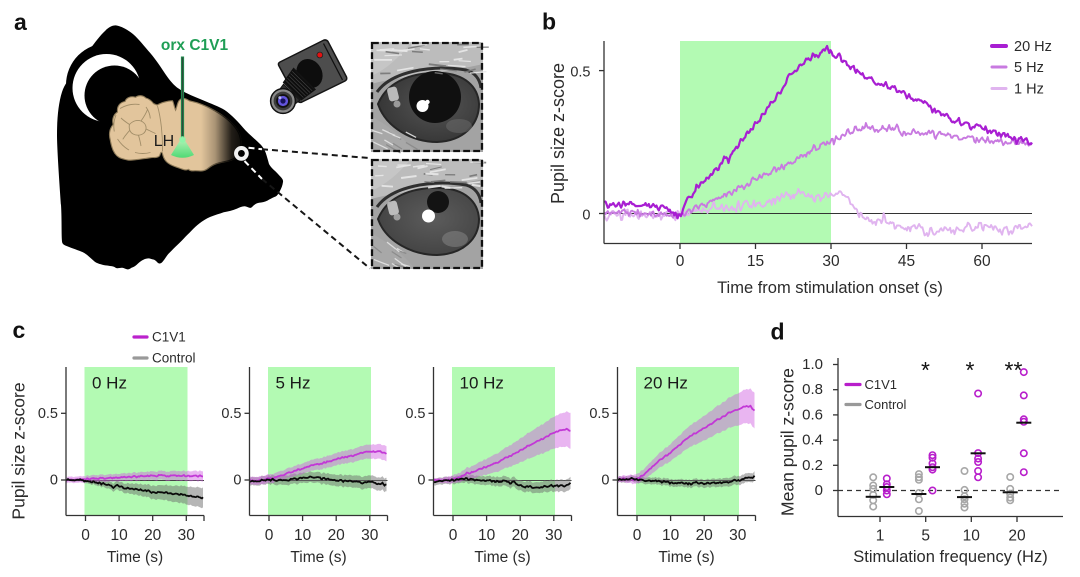 This screenshot has height=577, width=1080. What do you see at coordinates (1029, 90) in the screenshot?
I see `svg-text: 1 Hz` at bounding box center [1029, 90].